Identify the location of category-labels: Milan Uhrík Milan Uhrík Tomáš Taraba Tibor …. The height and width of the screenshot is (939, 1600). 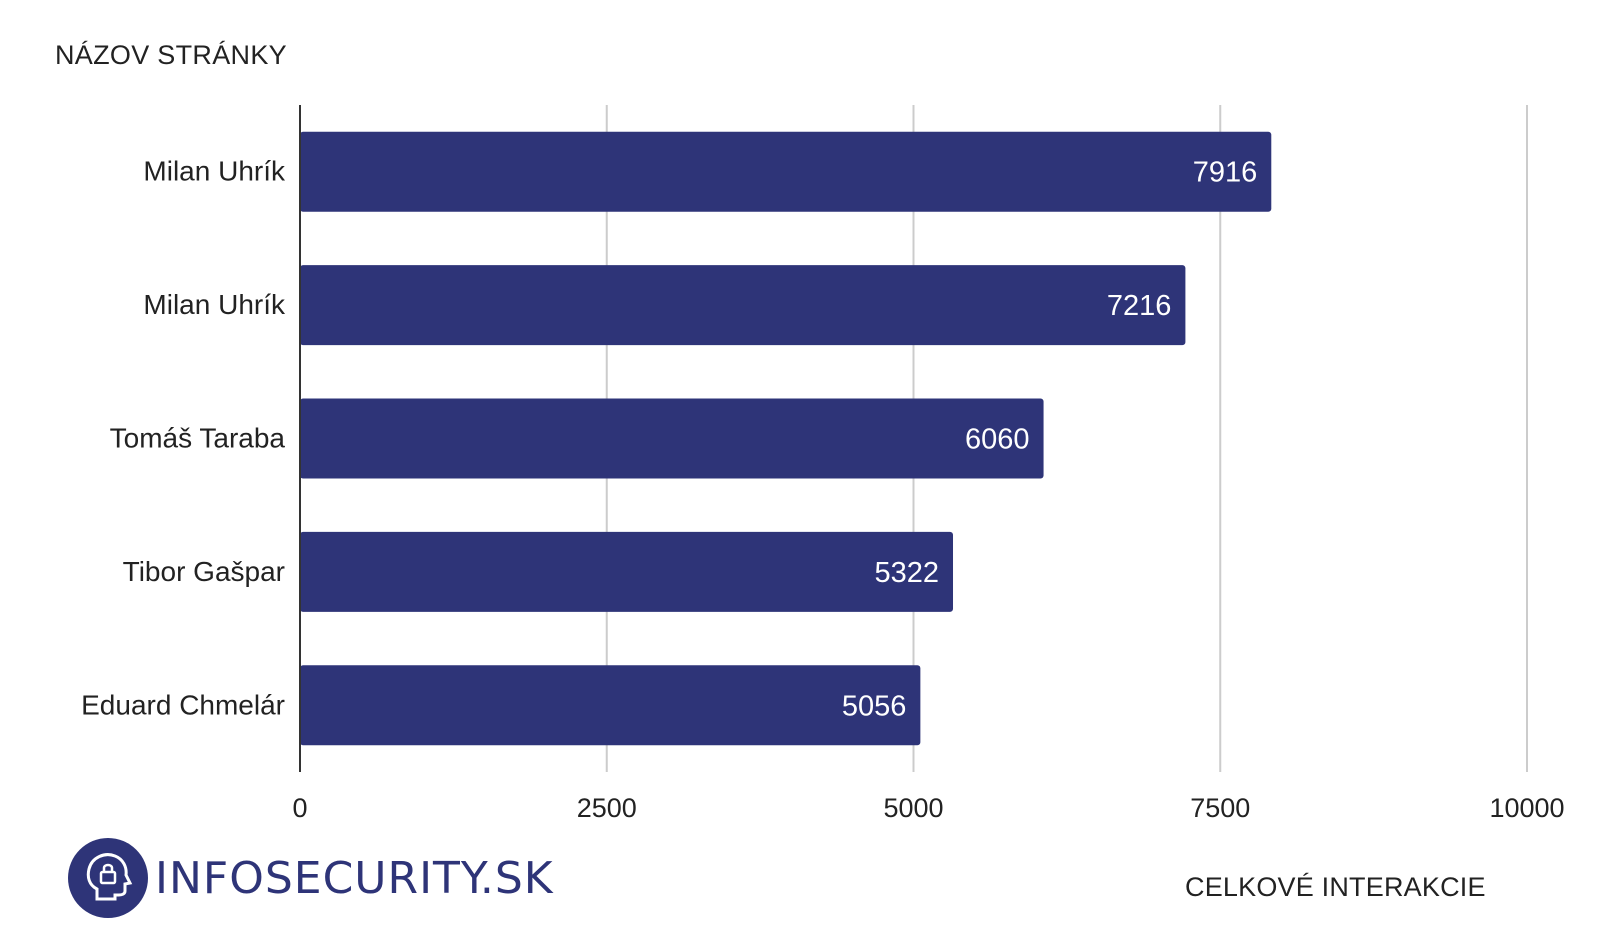
(183, 438).